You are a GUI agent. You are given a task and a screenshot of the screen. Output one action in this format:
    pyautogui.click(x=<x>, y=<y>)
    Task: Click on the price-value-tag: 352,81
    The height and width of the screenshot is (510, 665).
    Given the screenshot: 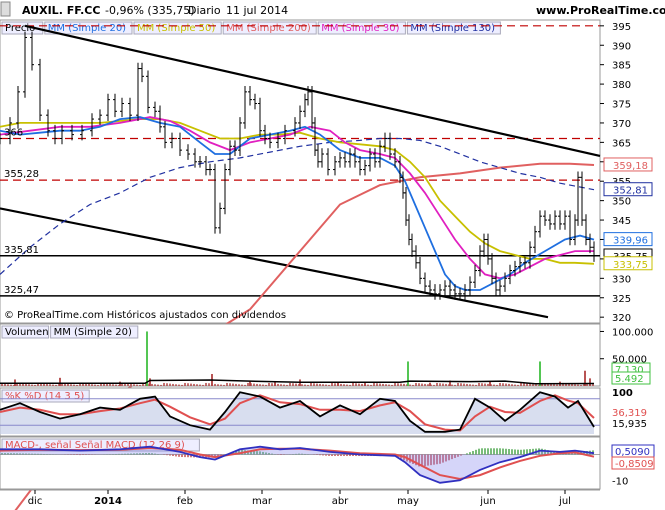 What is the action you would take?
    pyautogui.click(x=630, y=191)
    